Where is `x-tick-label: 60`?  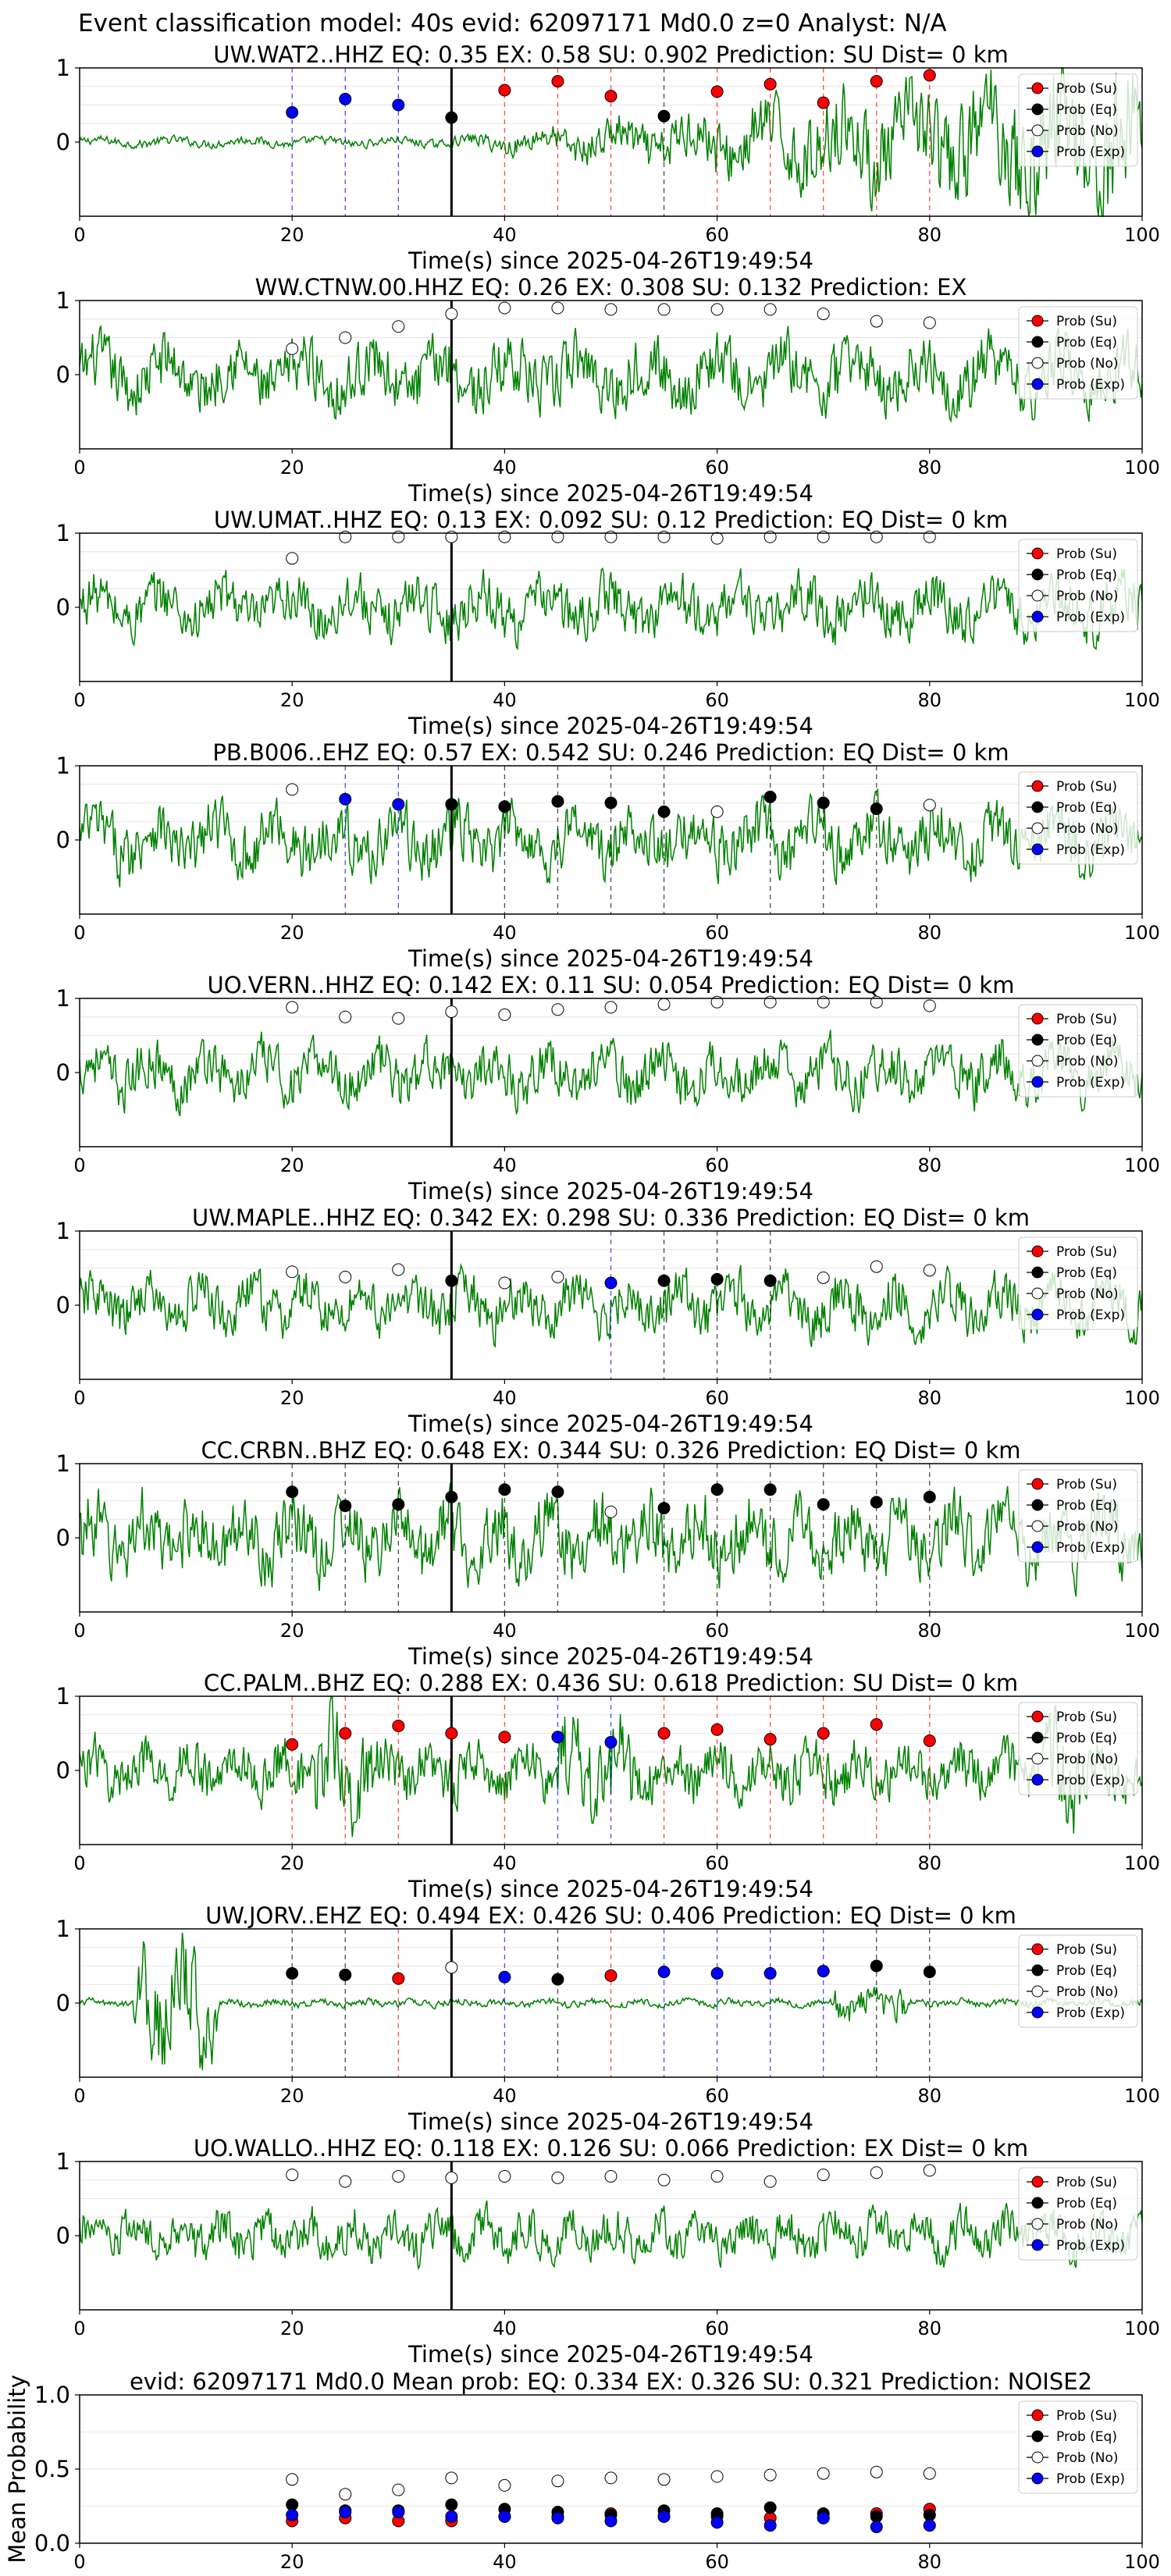 x-tick-label: 60 is located at coordinates (717, 235).